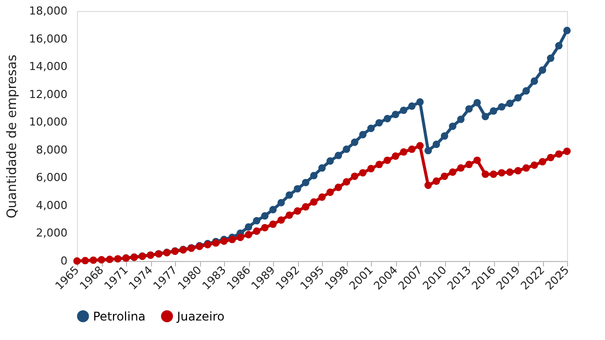 The image size is (605, 340). Describe the element at coordinates (52, 205) in the screenshot. I see `y-tick-label: 4,000` at that location.